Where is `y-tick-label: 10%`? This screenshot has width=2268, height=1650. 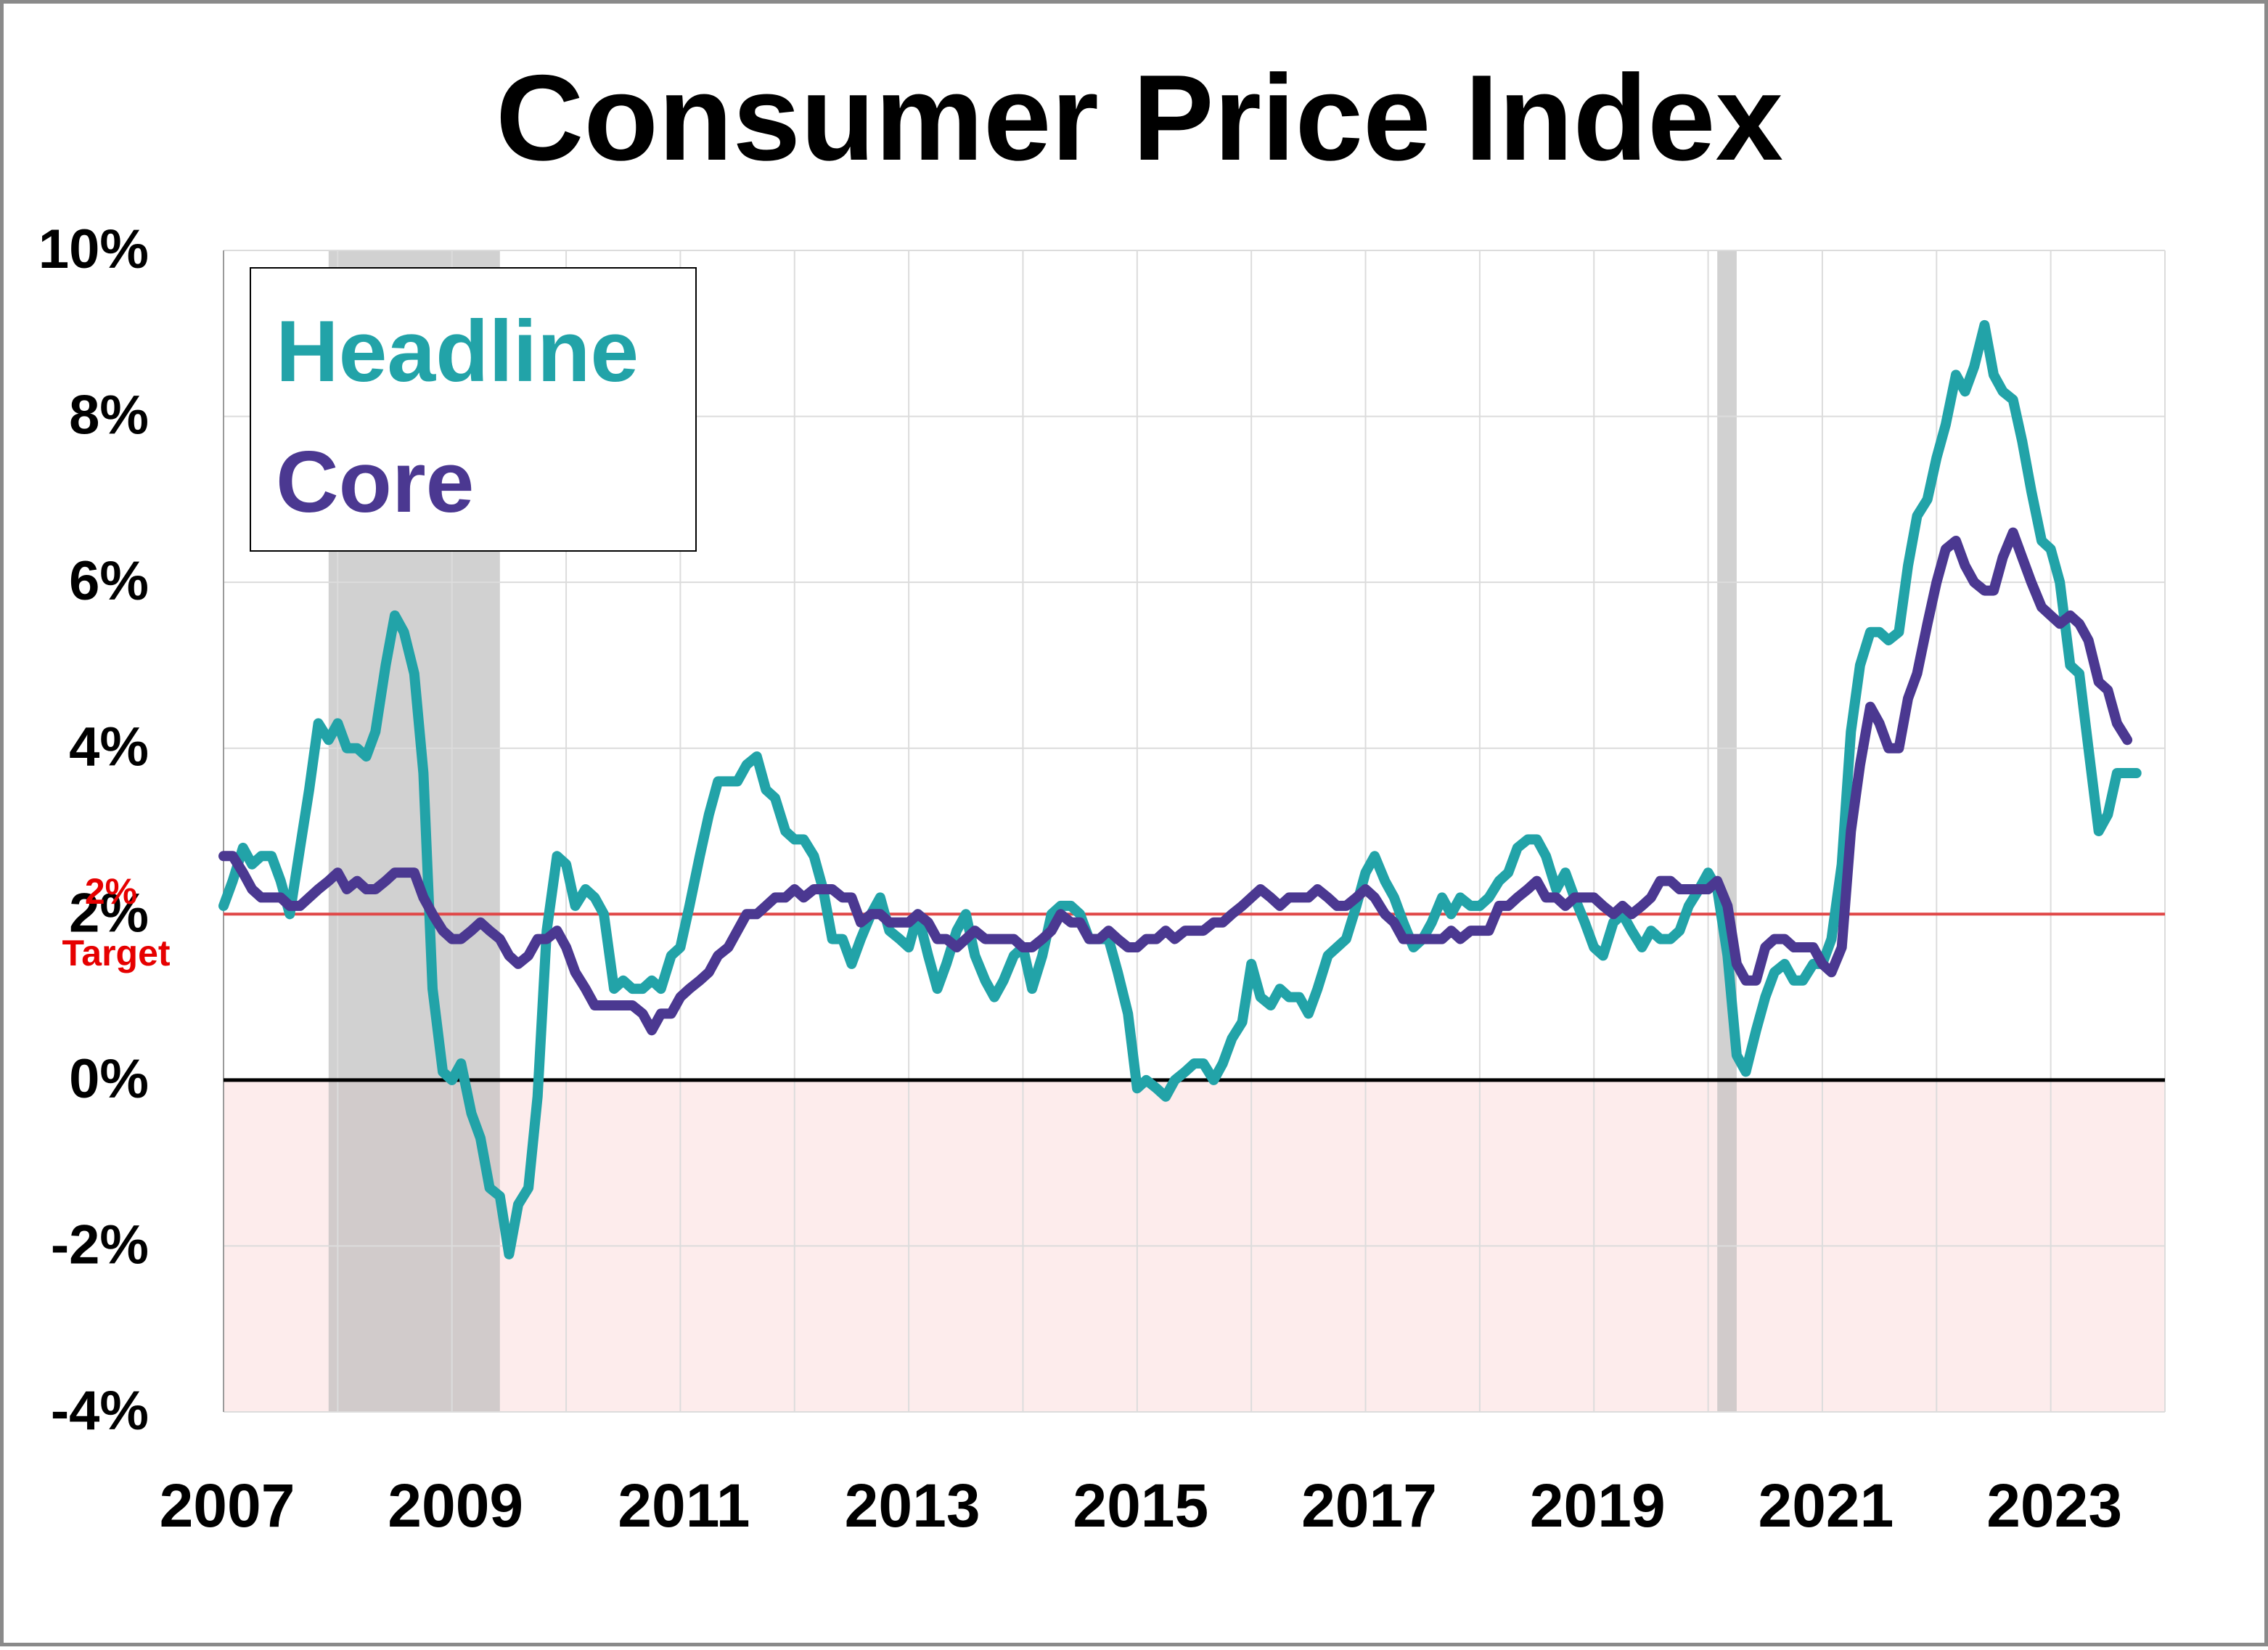
y-tick-label: 10% is located at coordinates (93, 249).